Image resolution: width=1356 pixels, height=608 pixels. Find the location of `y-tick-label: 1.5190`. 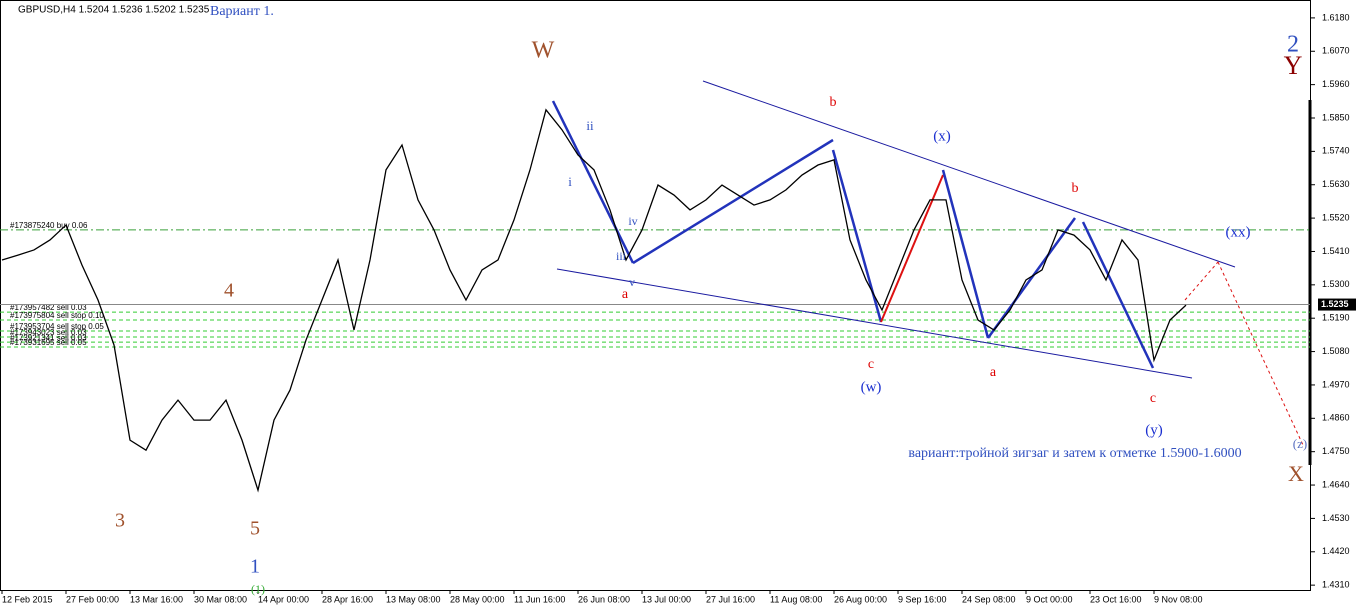

y-tick-label: 1.5190 is located at coordinates (1336, 318).